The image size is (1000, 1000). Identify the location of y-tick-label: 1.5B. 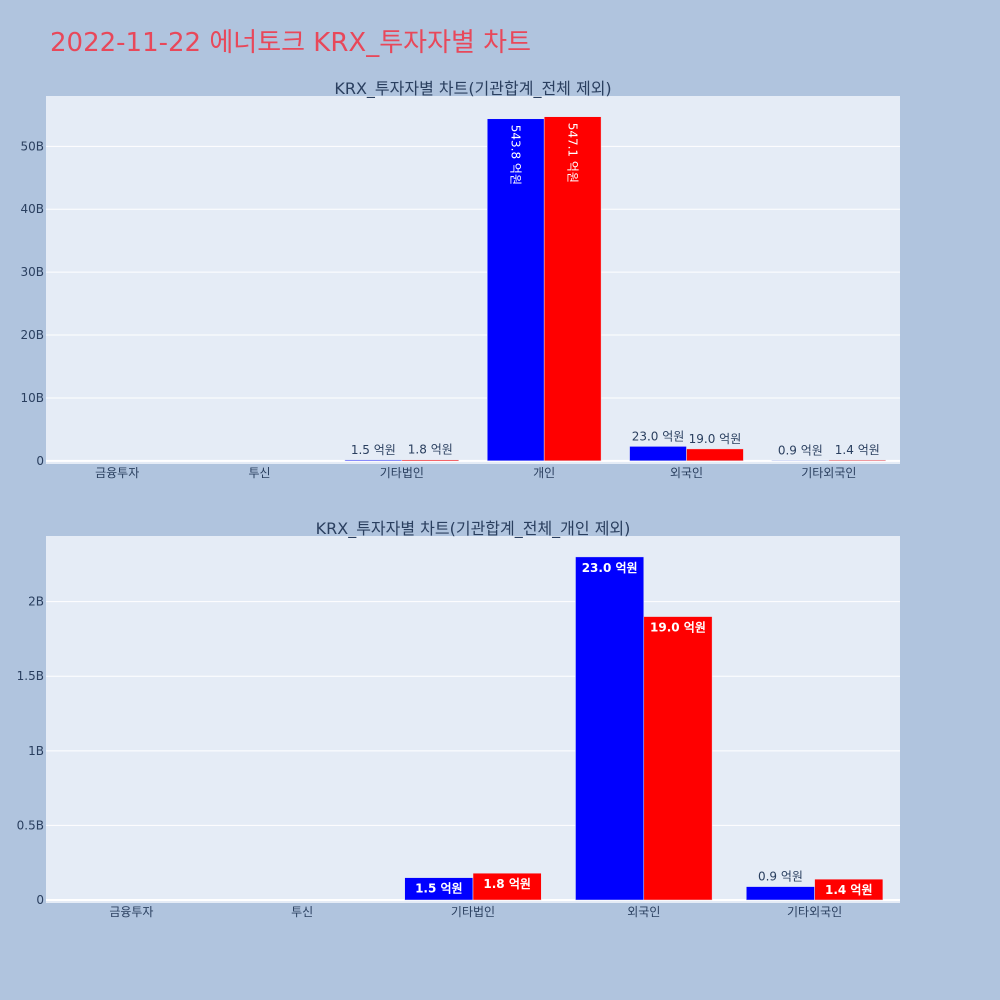
(30, 676).